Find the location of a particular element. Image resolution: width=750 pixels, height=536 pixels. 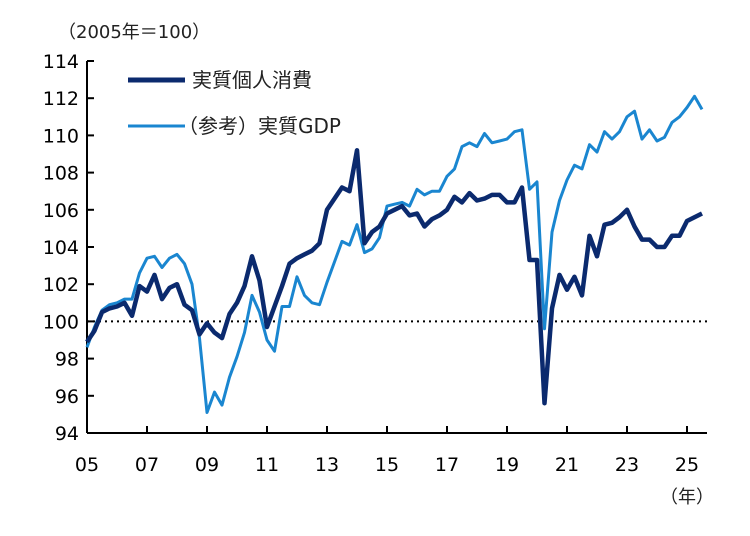

unit-note: （2005年＝100） is located at coordinates (134, 32).